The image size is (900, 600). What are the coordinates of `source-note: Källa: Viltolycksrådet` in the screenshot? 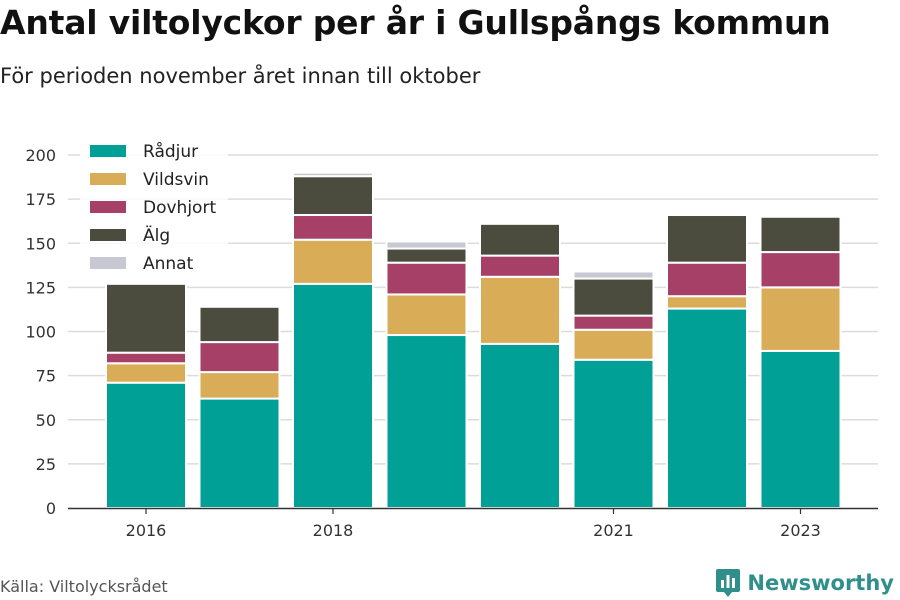 It's located at (84, 586).